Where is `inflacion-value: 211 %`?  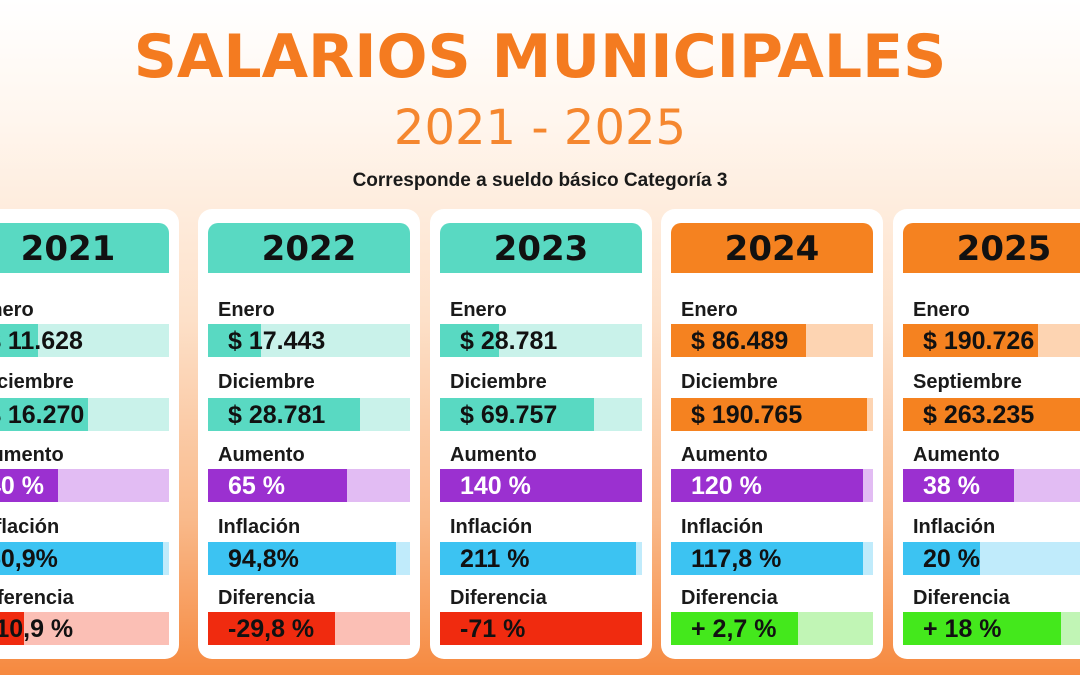
inflacion-value: 211 % is located at coordinates (495, 559).